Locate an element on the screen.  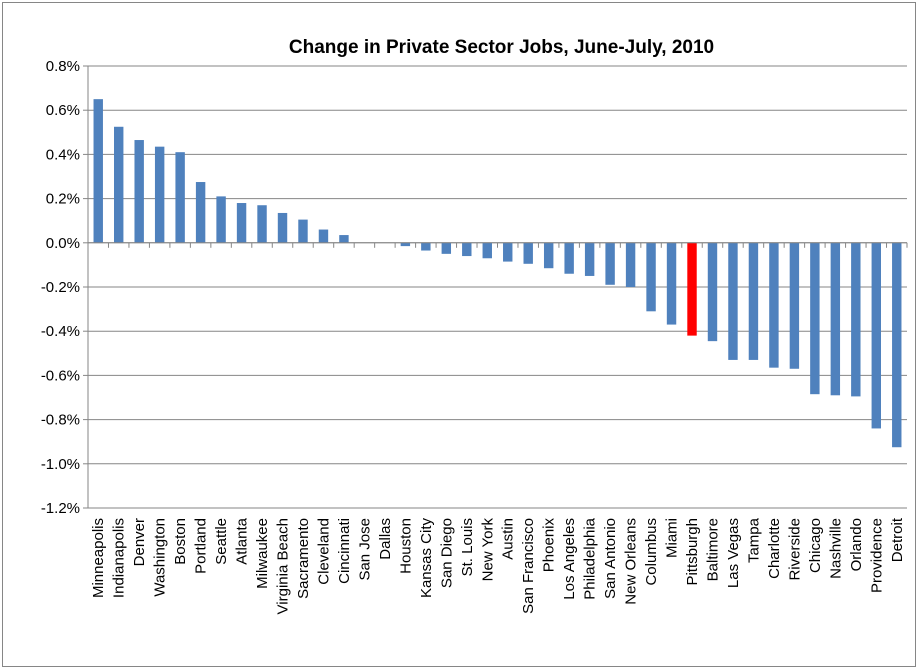
x-tick-label: Milwaukee is located at coordinates (262, 553).